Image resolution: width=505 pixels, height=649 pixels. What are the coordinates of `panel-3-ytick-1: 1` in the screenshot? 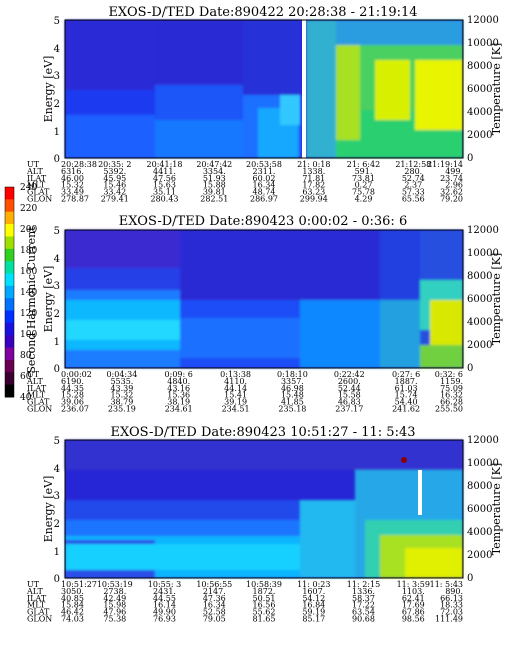 It's located at (57, 552).